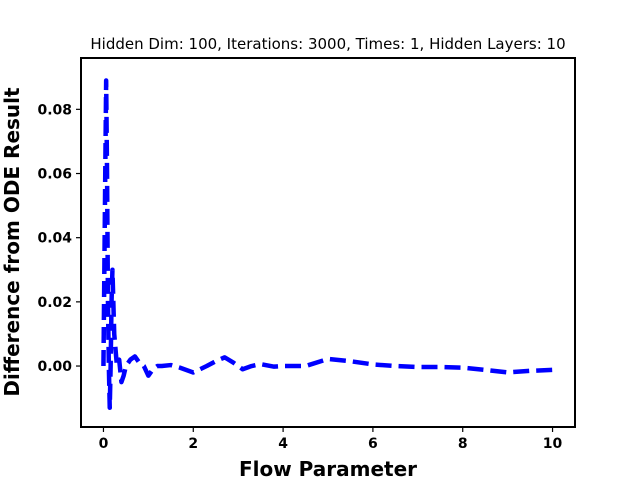 The image size is (640, 480). Describe the element at coordinates (54, 110) in the screenshot. I see `y-tick-label: 0.08` at that location.